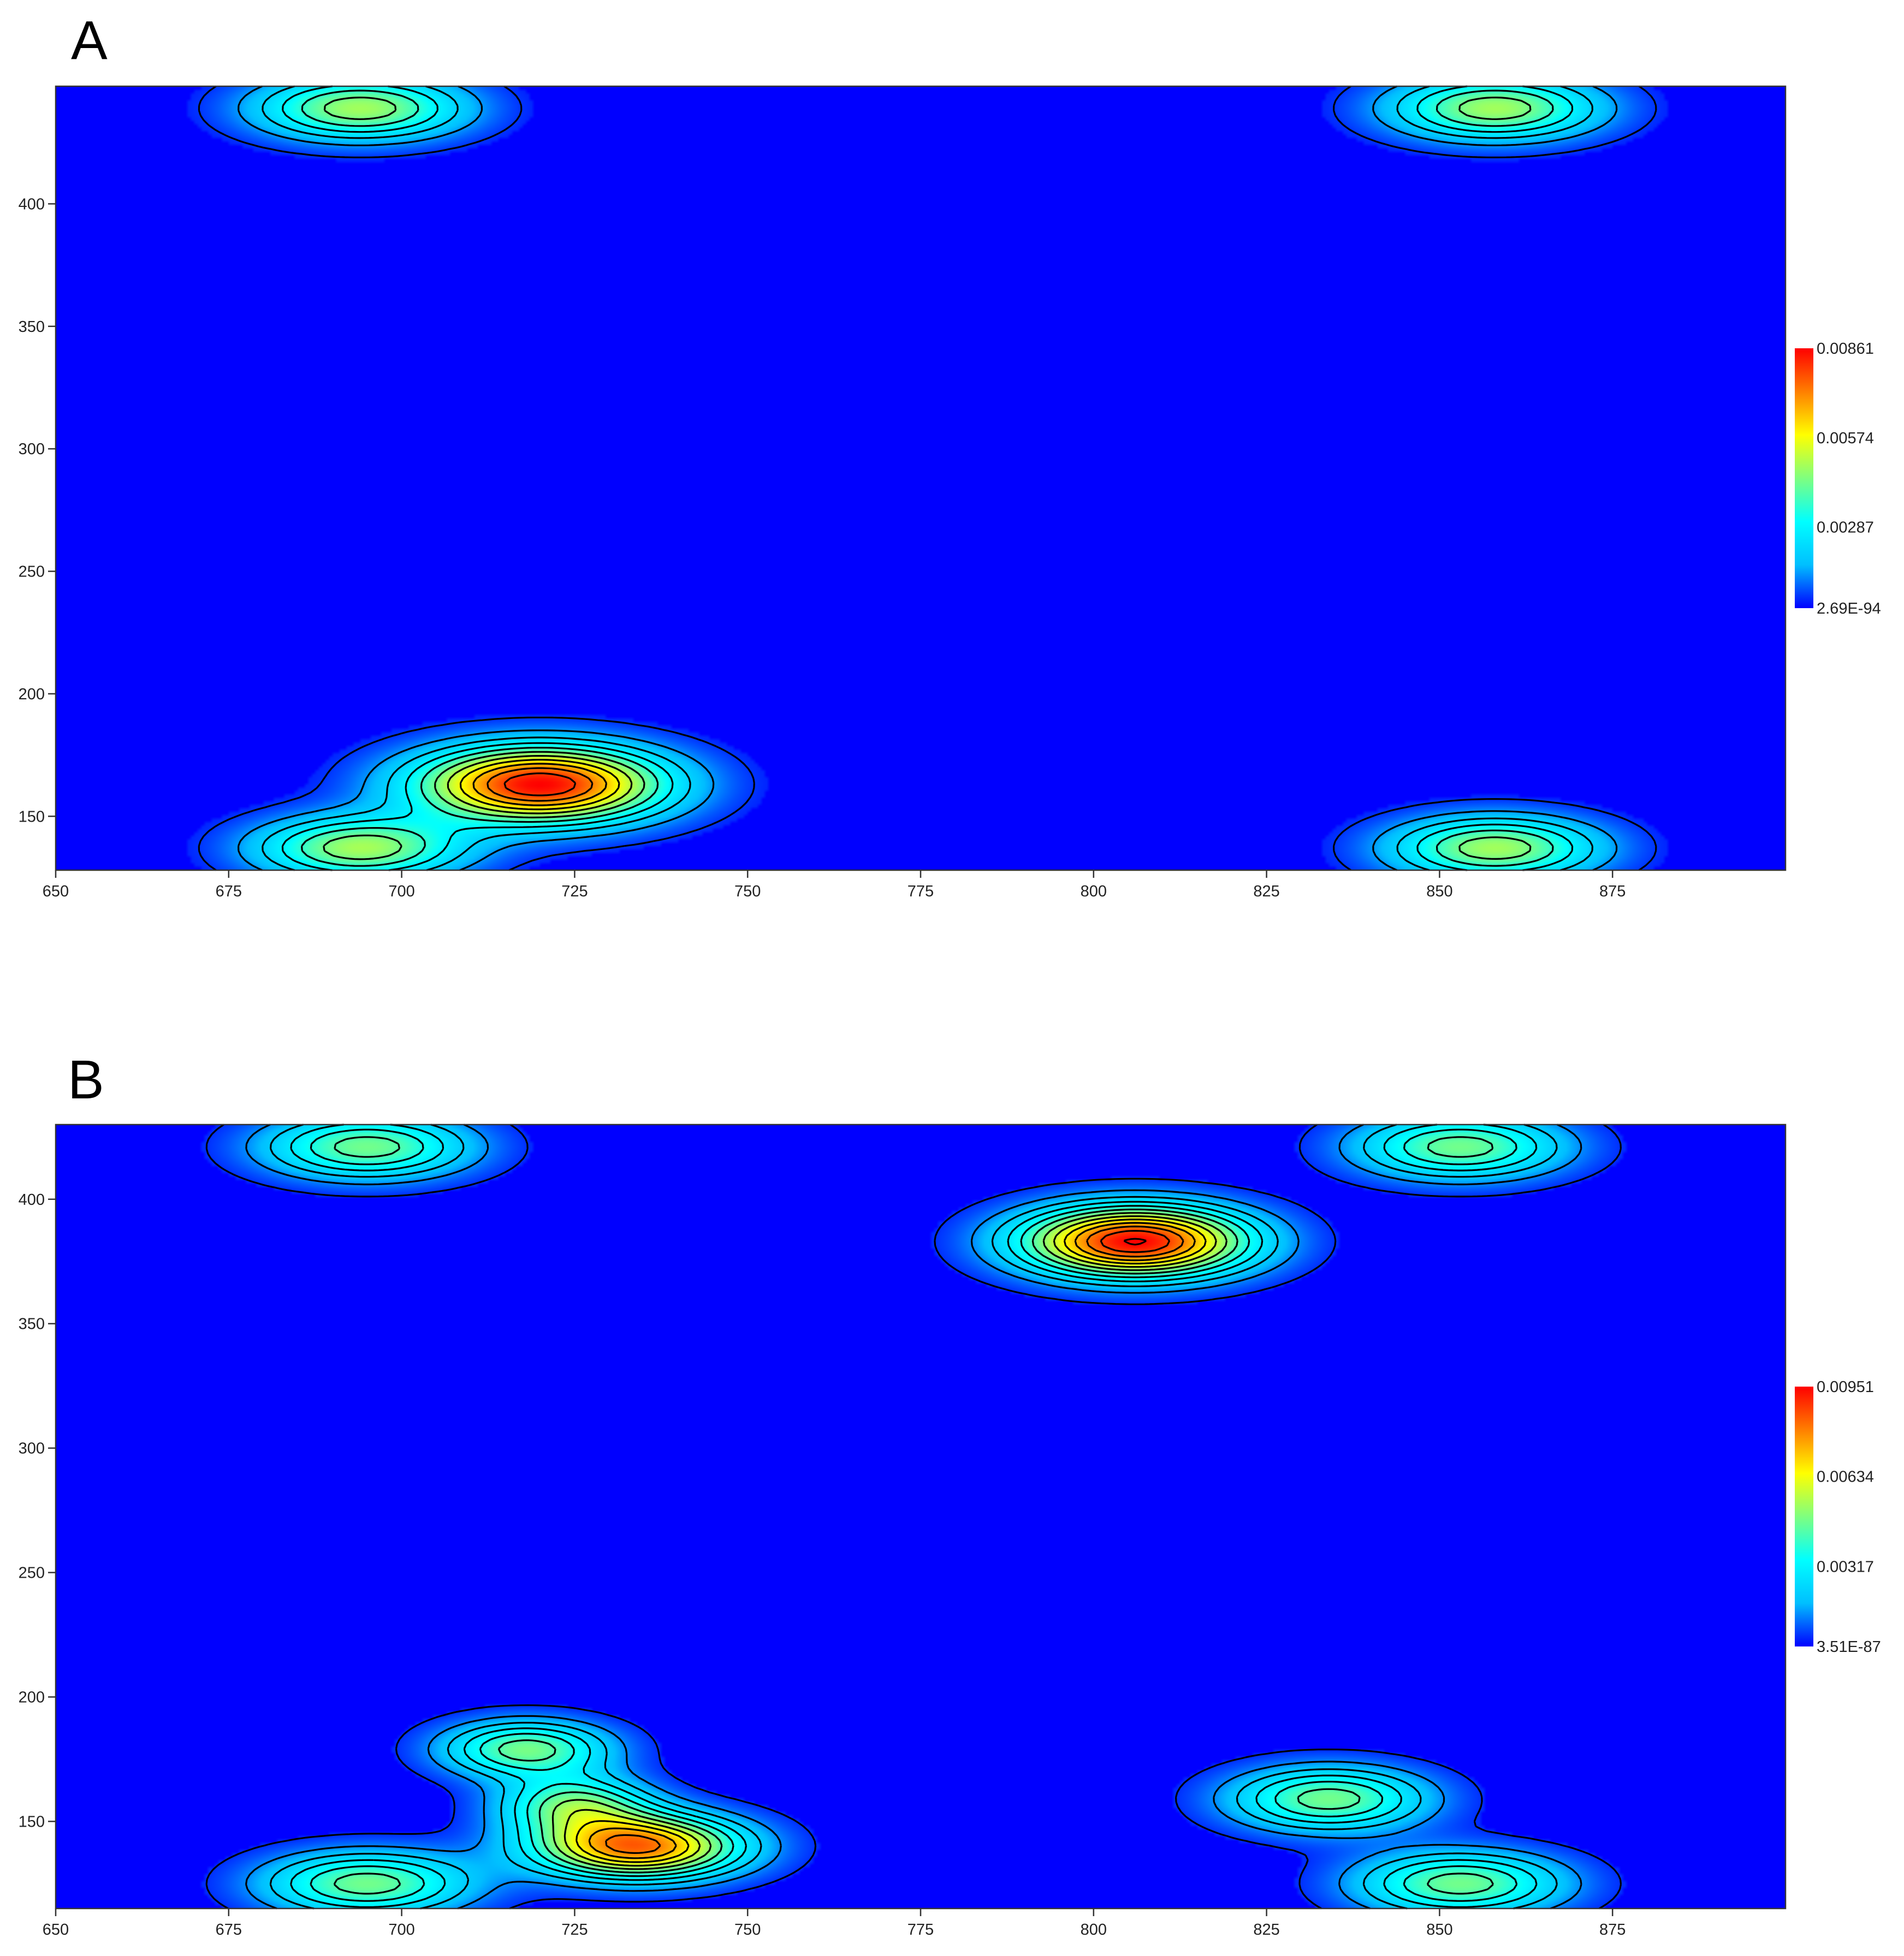 The image size is (1904, 1956). I want to click on colorbar: 0.00861 0.00574 0.00287 2.69E-94, so click(1838, 478).